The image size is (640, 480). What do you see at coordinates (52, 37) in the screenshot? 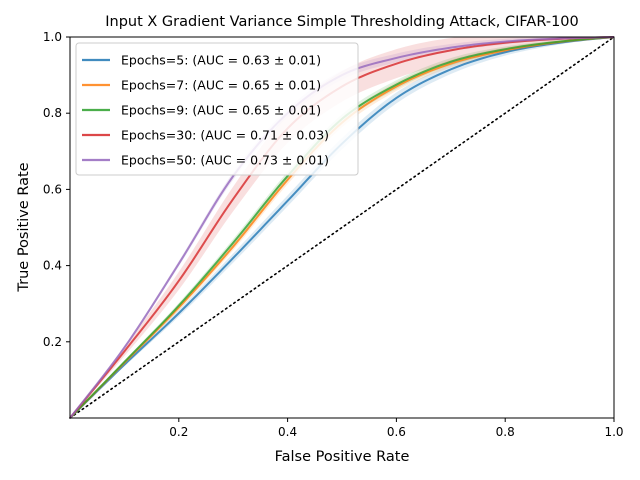
I see `y-tick-label: 1.0` at bounding box center [52, 37].